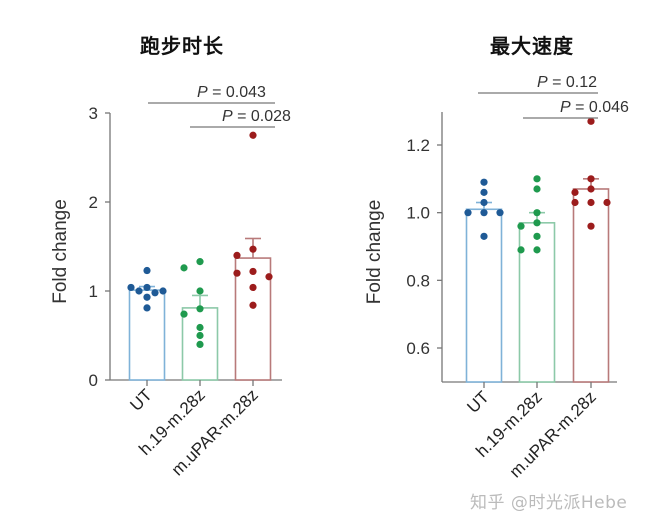 The width and height of the screenshot is (660, 527). I want to click on watermark: 知乎 @时光派Hebe, so click(549, 503).